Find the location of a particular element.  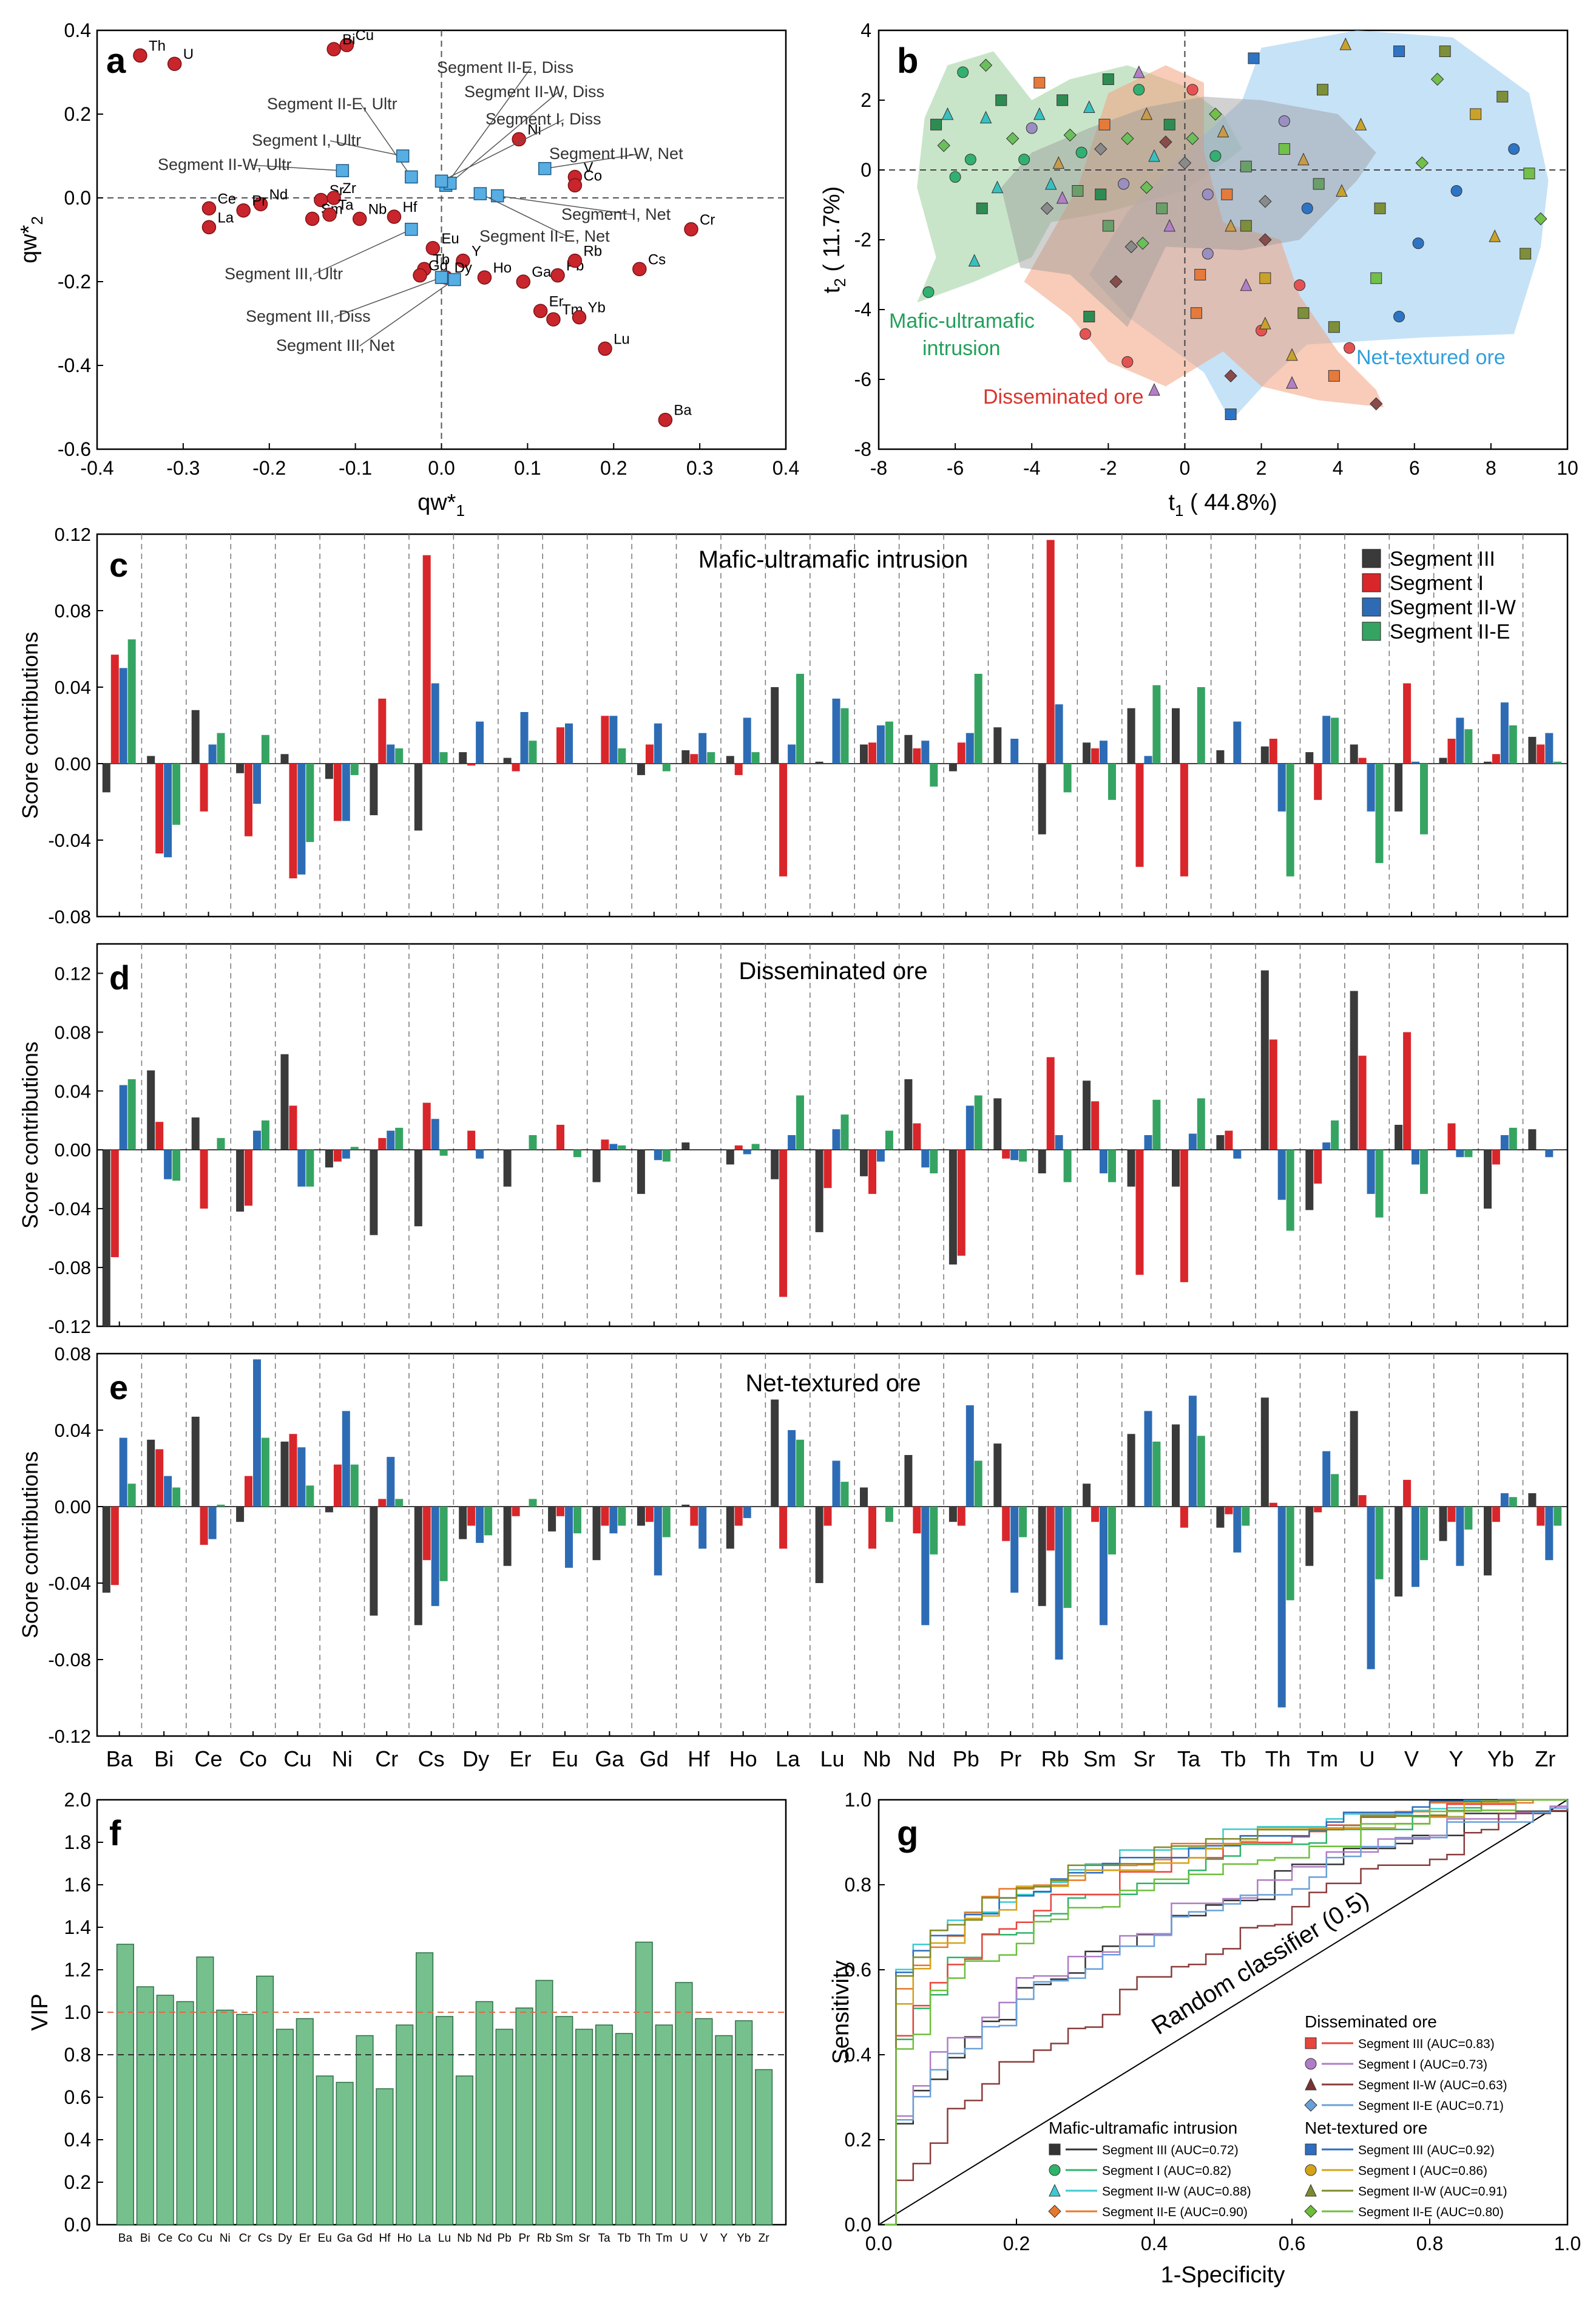

y-tick-label: 0.8 is located at coordinates (858, 1885).